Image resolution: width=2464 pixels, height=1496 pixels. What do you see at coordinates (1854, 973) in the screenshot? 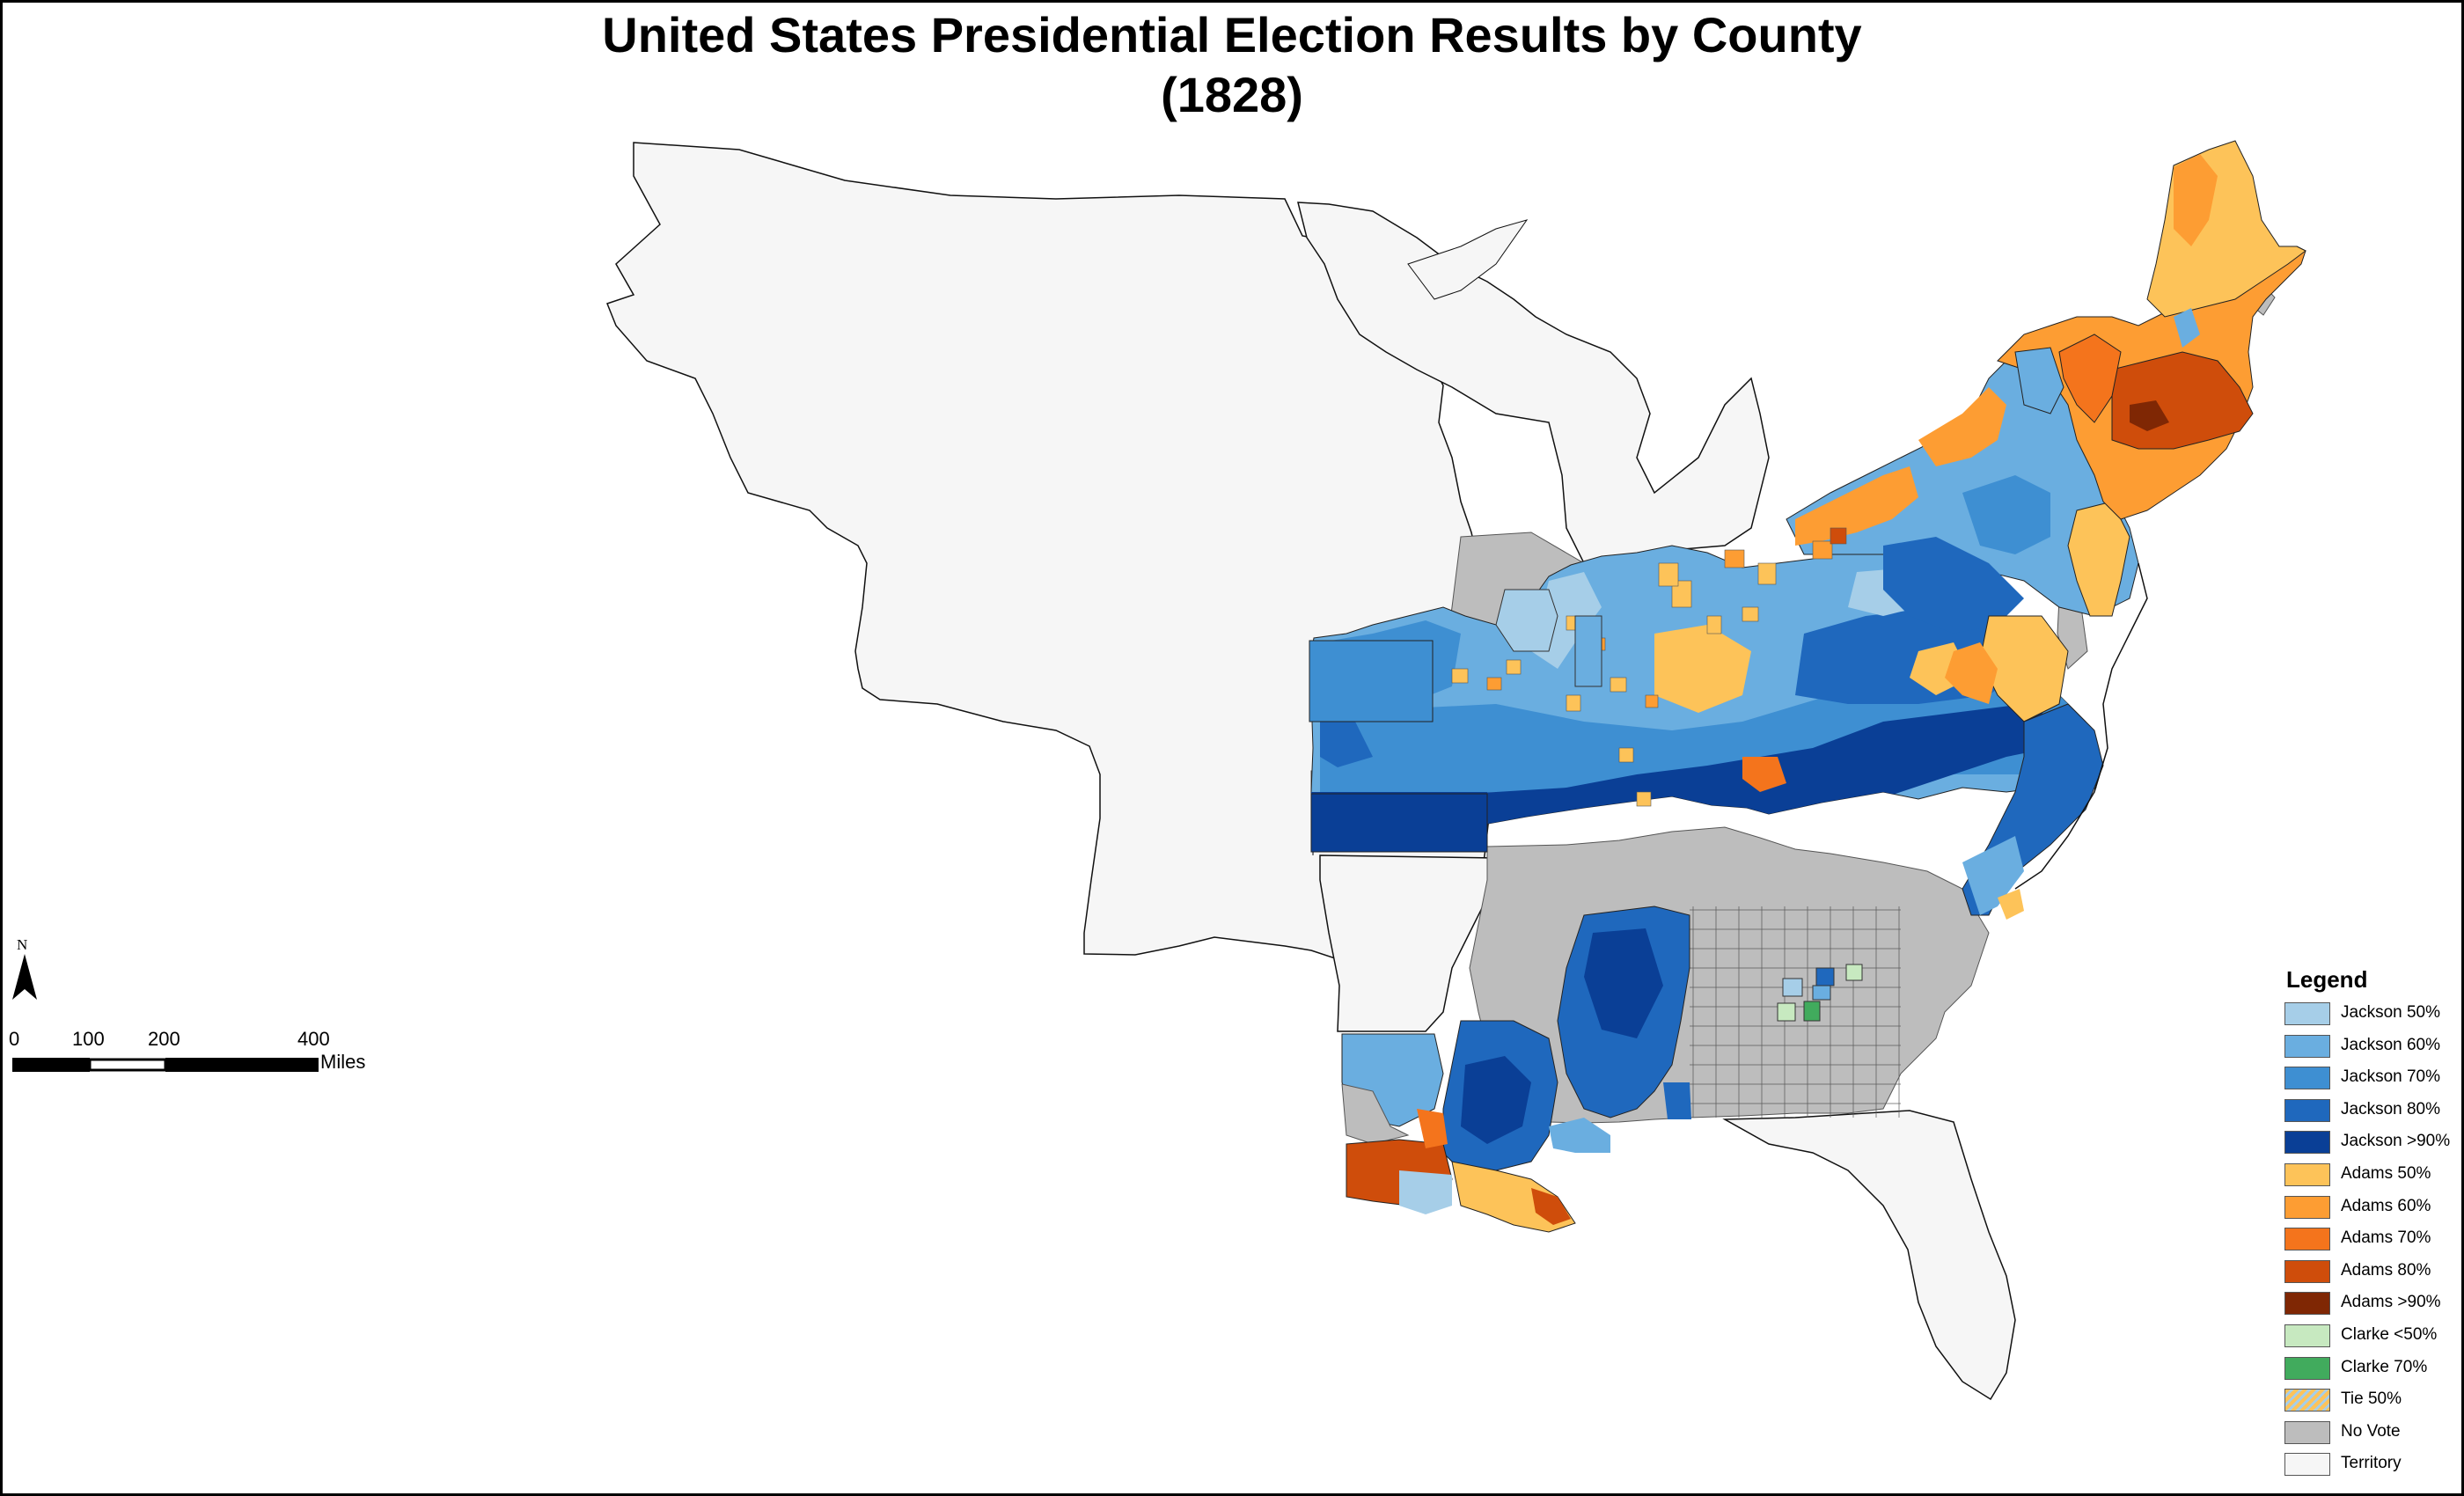
I see `region-clarke-50-b` at bounding box center [1854, 973].